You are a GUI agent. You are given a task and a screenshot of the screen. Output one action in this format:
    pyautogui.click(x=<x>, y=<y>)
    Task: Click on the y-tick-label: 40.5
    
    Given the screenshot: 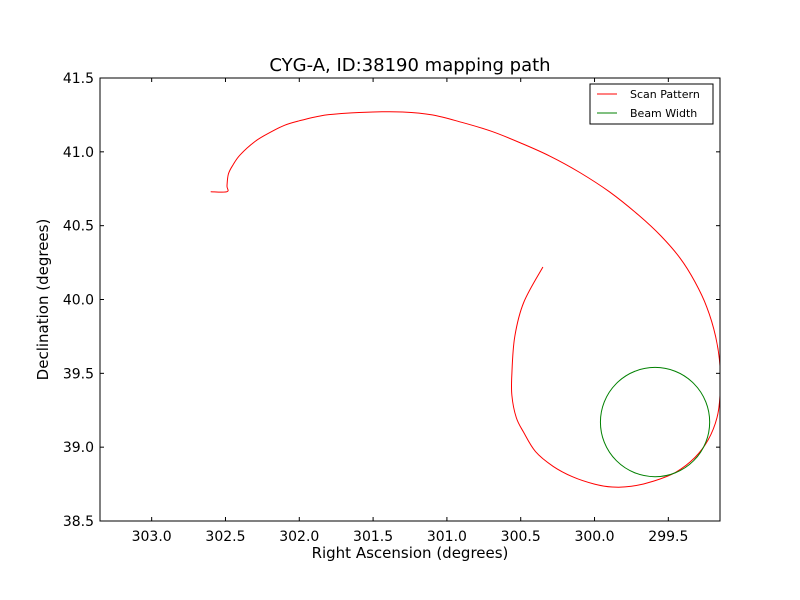 What is the action you would take?
    pyautogui.click(x=78, y=227)
    